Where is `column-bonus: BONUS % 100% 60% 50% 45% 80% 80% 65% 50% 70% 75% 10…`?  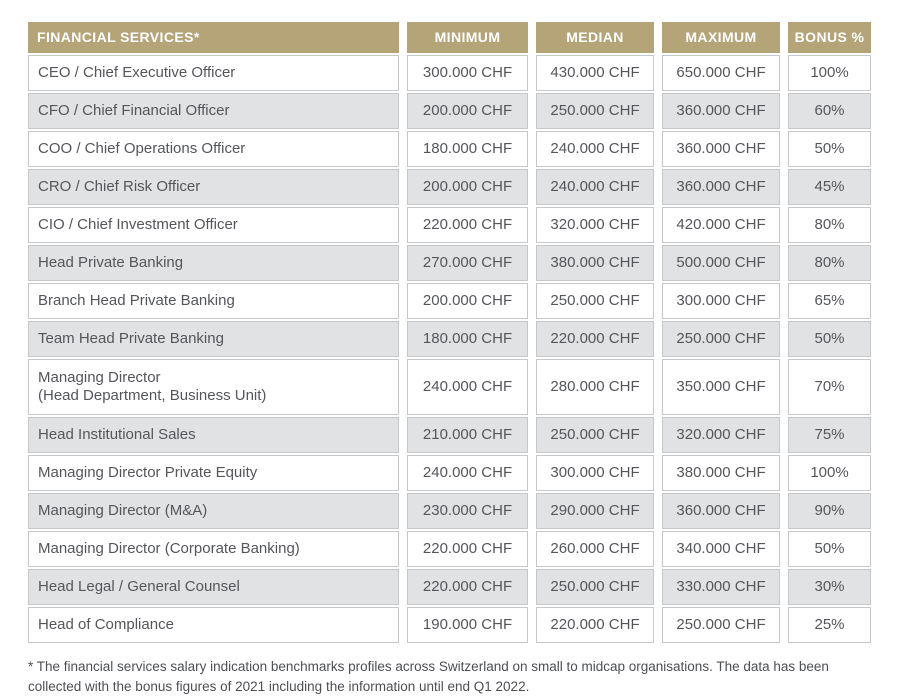
column-bonus: BONUS % 100% 60% 50% 45% 80% 80% 65% 50% 70% 75% 10… is located at coordinates (829, 332).